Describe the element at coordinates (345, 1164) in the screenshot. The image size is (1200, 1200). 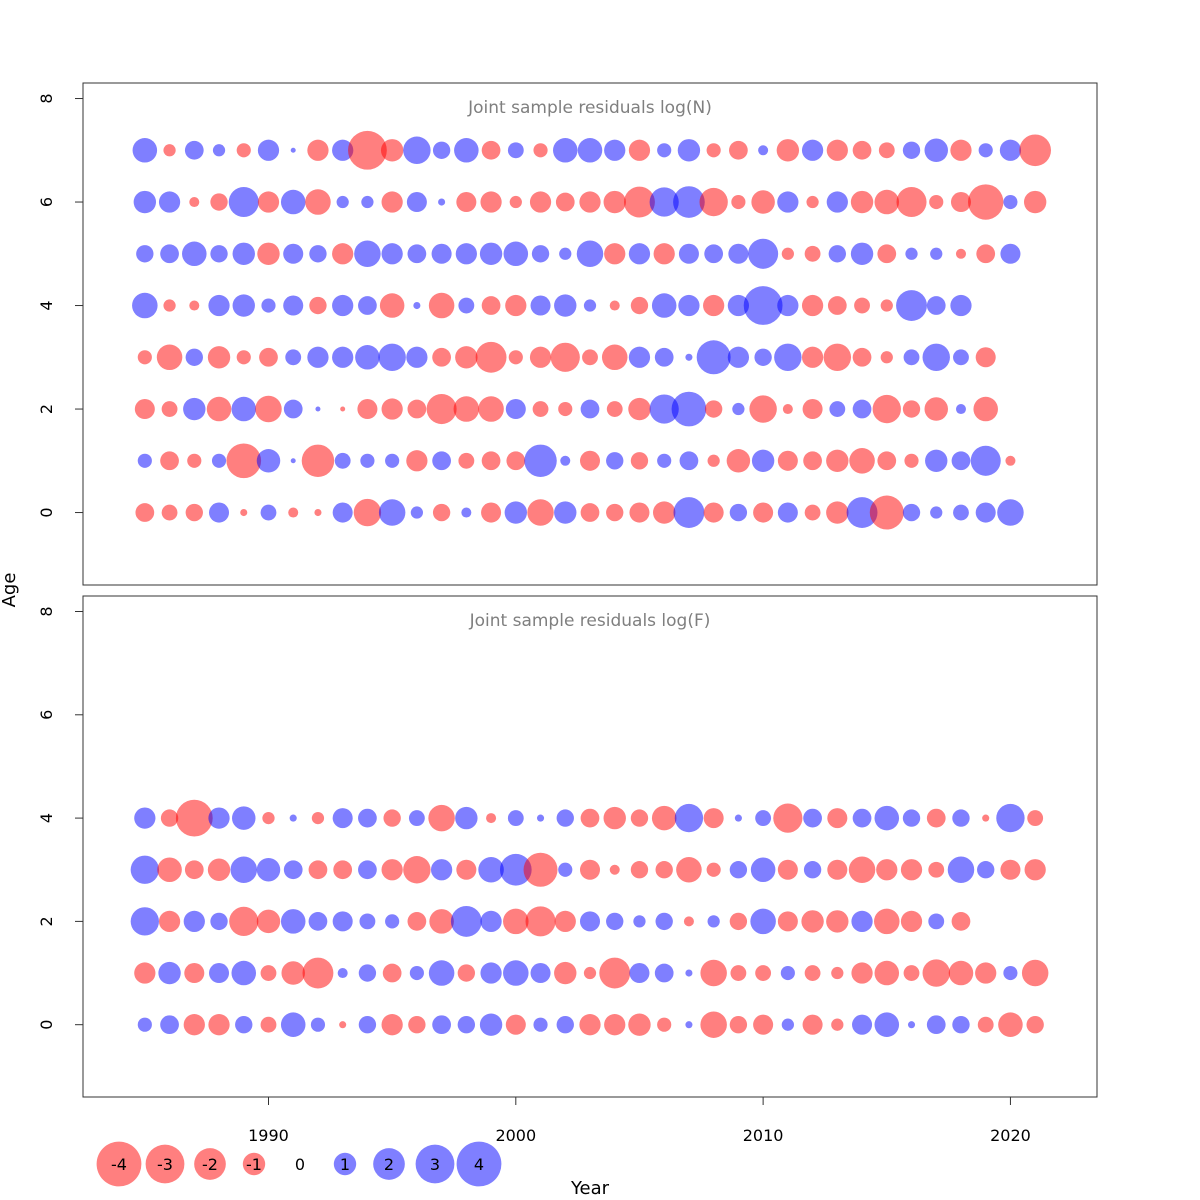
I see `legend-label: 1` at that location.